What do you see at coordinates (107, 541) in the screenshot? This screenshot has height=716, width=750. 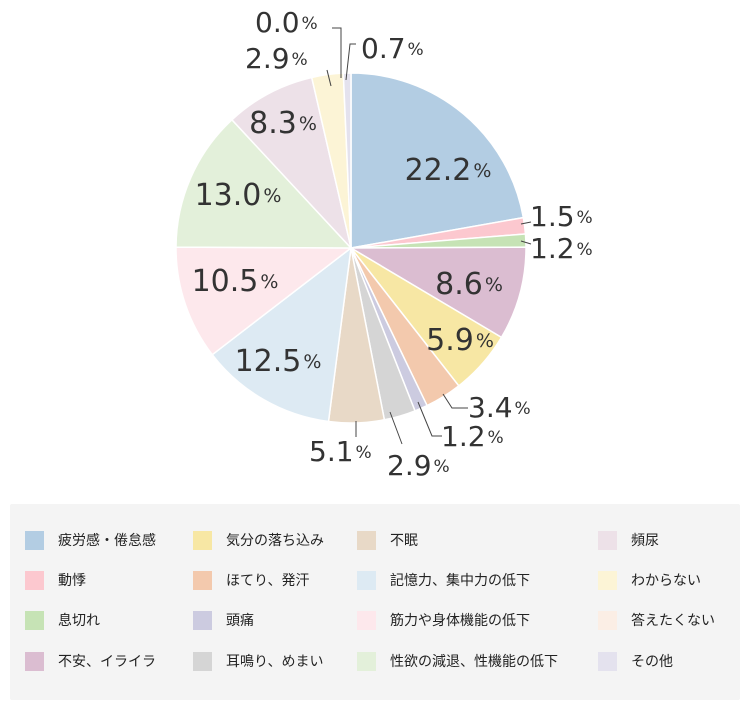 I see `legend-label: 疲労感・倦怠感` at bounding box center [107, 541].